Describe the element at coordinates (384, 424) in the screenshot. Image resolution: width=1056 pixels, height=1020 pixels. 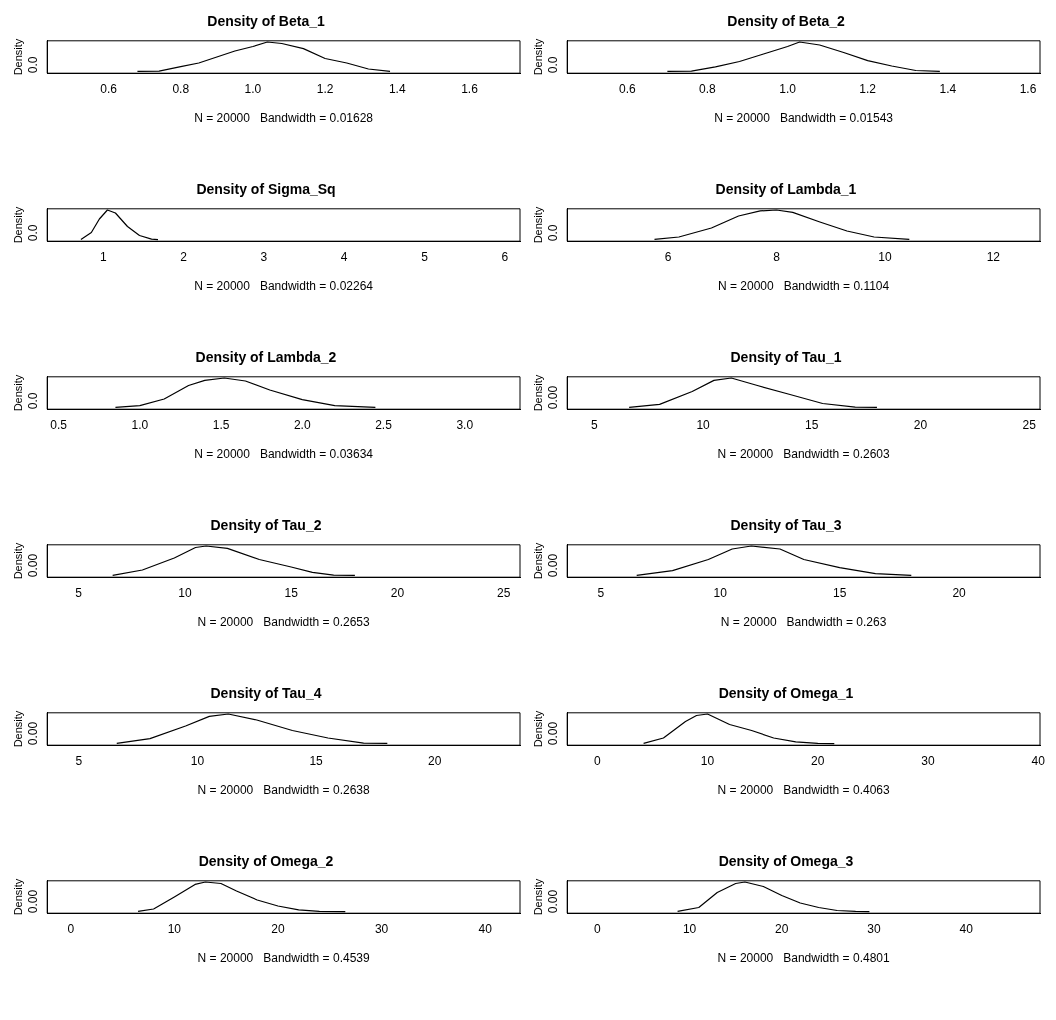
I see `x-tick-label: 2.5` at that location.